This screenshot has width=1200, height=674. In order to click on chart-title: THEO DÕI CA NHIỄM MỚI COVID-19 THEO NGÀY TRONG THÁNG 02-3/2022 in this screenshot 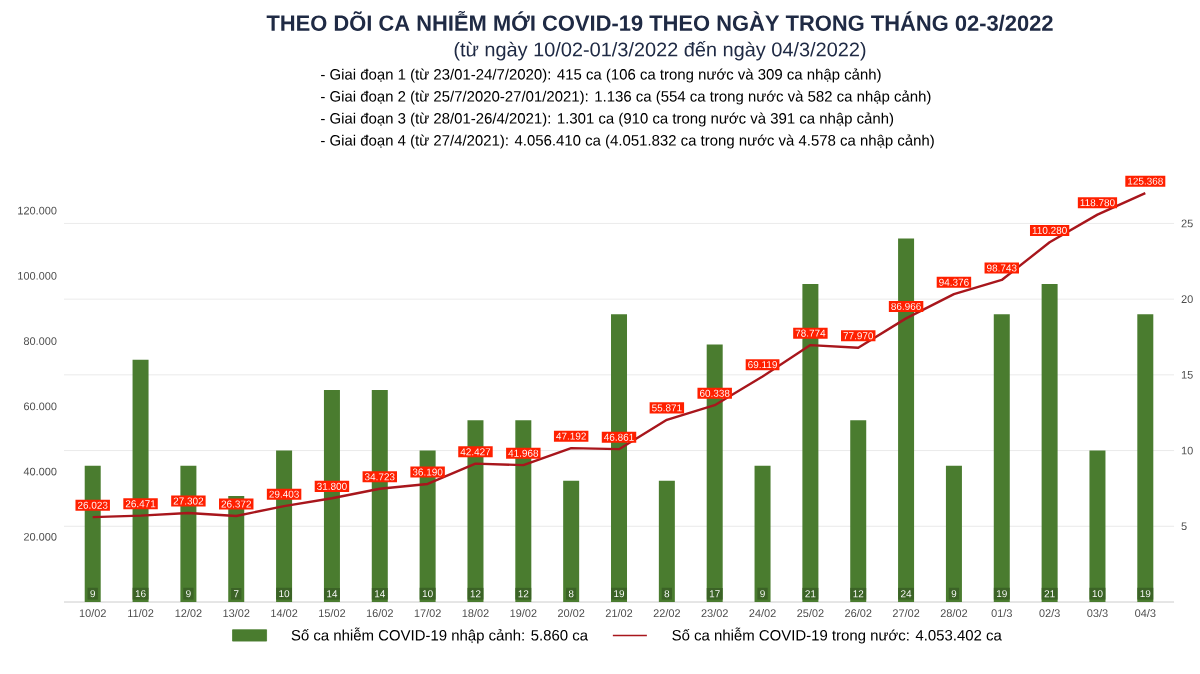, I will do `click(659, 21)`.